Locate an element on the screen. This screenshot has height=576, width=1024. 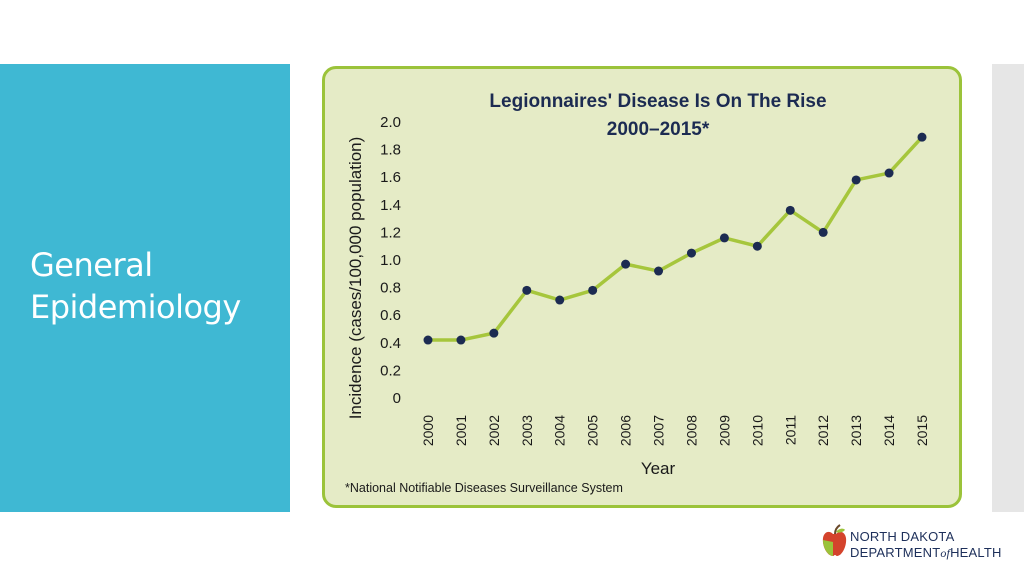
x-tick-label: 2008 is located at coordinates (691, 430).